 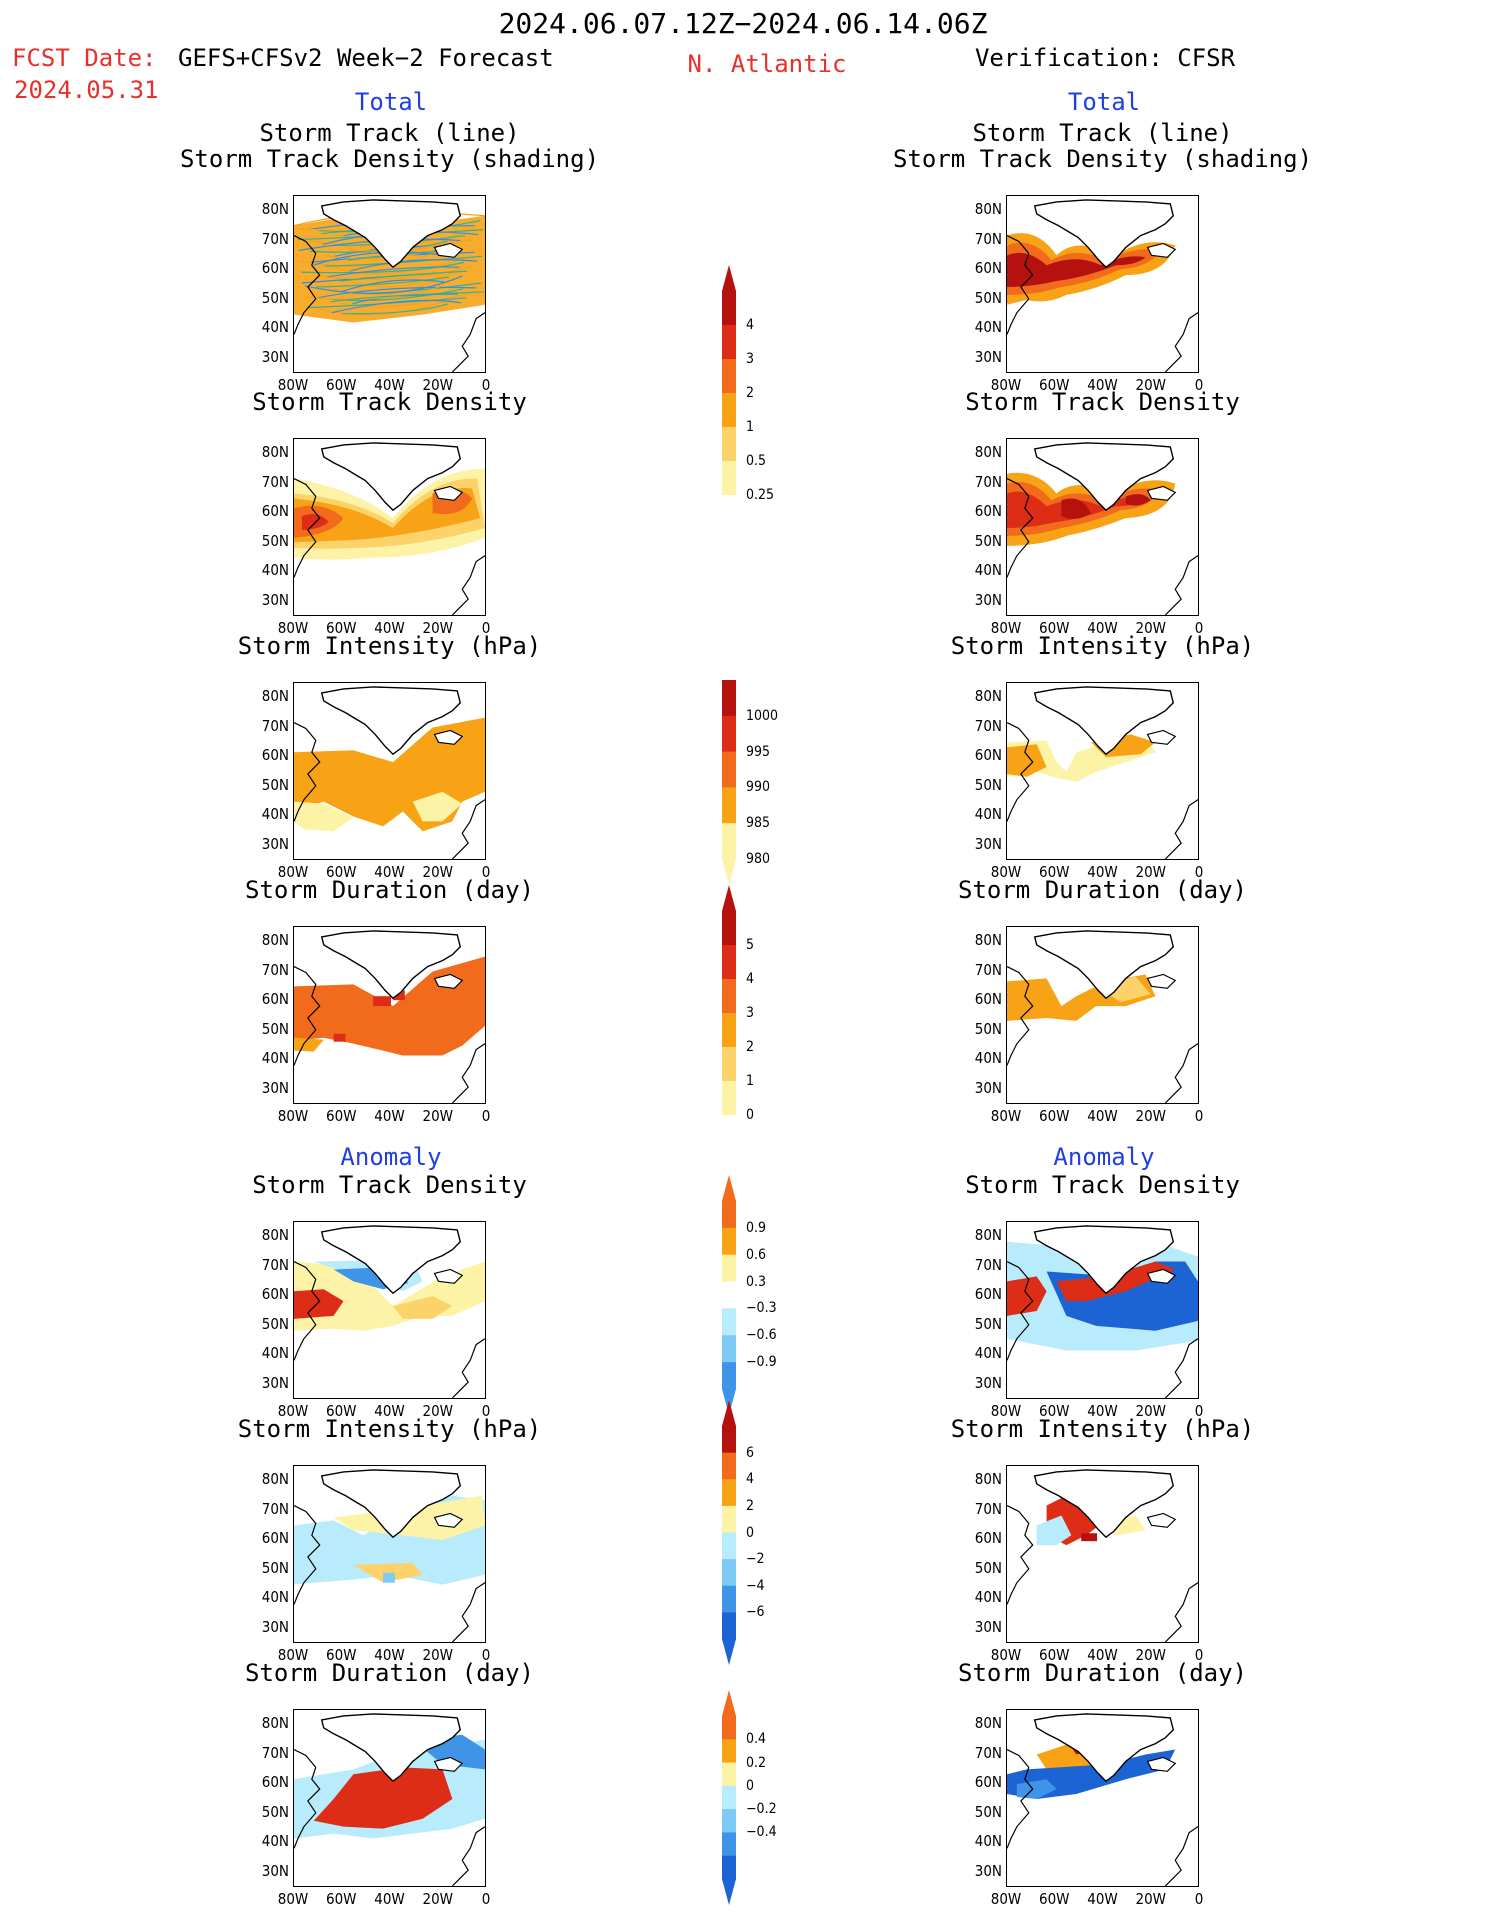 What do you see at coordinates (755, 1559) in the screenshot?
I see `colorbar-label: −2` at bounding box center [755, 1559].